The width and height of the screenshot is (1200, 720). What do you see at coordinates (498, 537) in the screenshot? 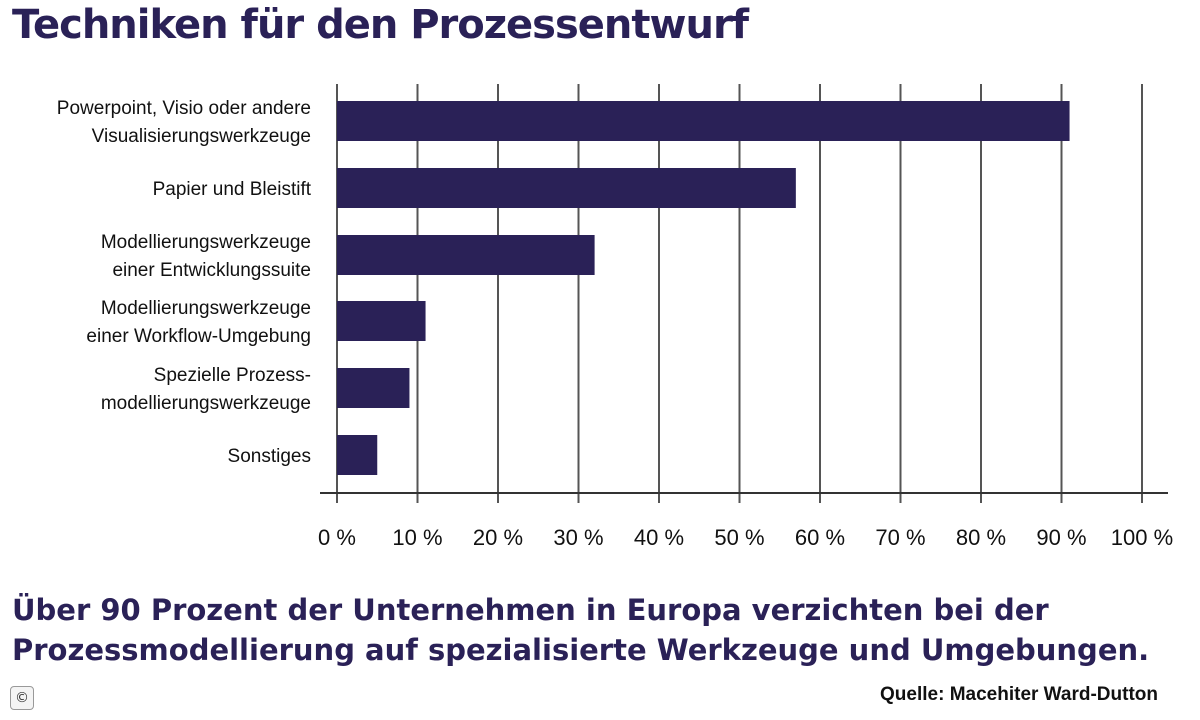
I see `x-tick-label: 20 %` at bounding box center [498, 537].